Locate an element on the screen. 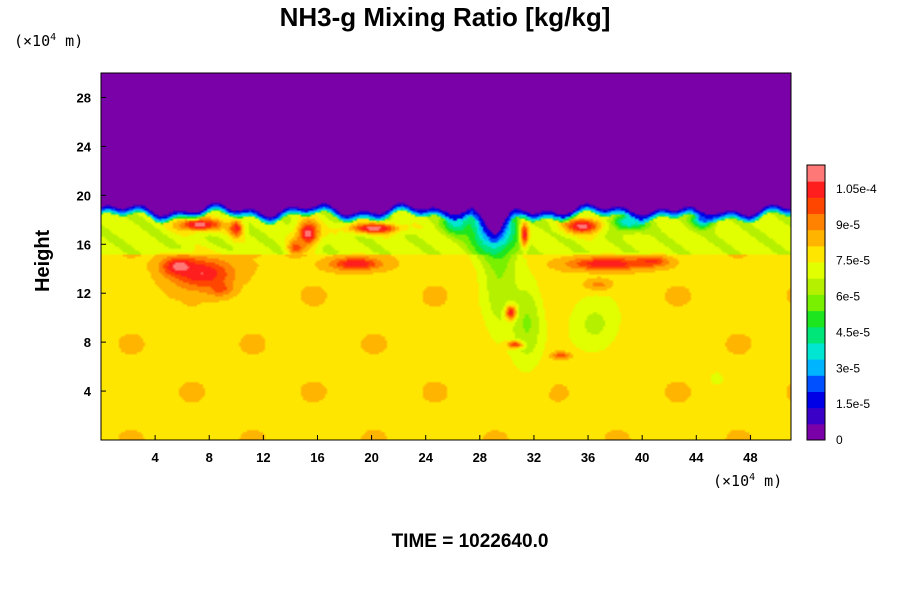 This screenshot has width=900, height=600. x-tick-label: 40 is located at coordinates (642, 457).